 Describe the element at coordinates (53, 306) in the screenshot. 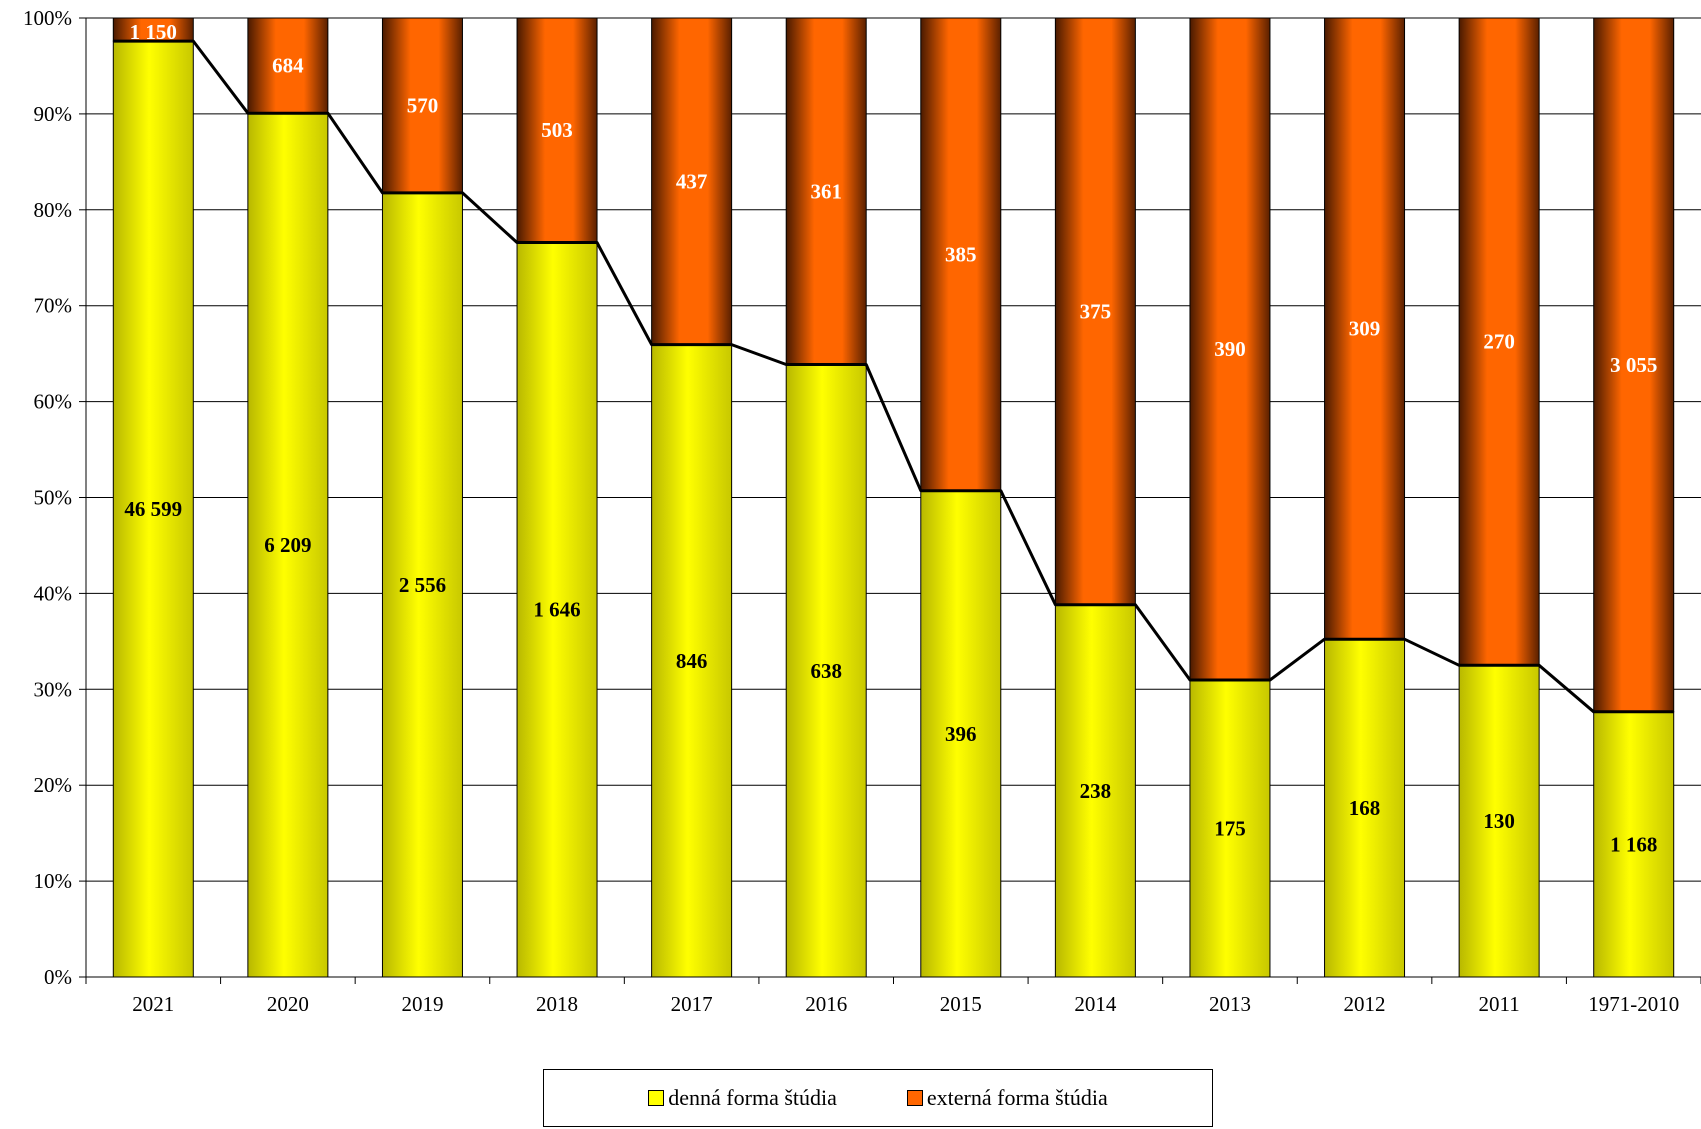

I see `y-tick-label: 70%` at that location.